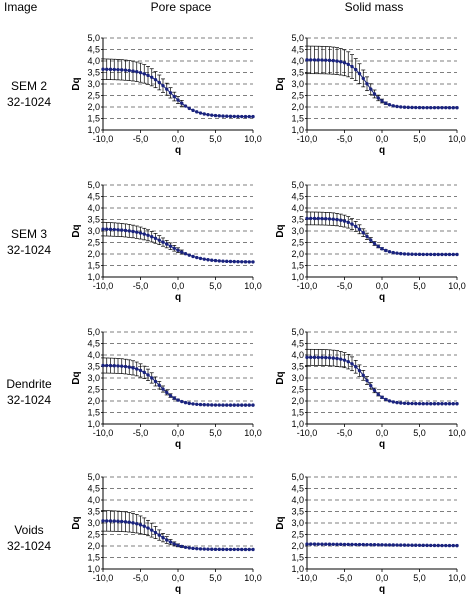 This screenshot has height=602, width=474. What do you see at coordinates (382, 286) in the screenshot?
I see `x-tick-label: 0,0` at bounding box center [382, 286].